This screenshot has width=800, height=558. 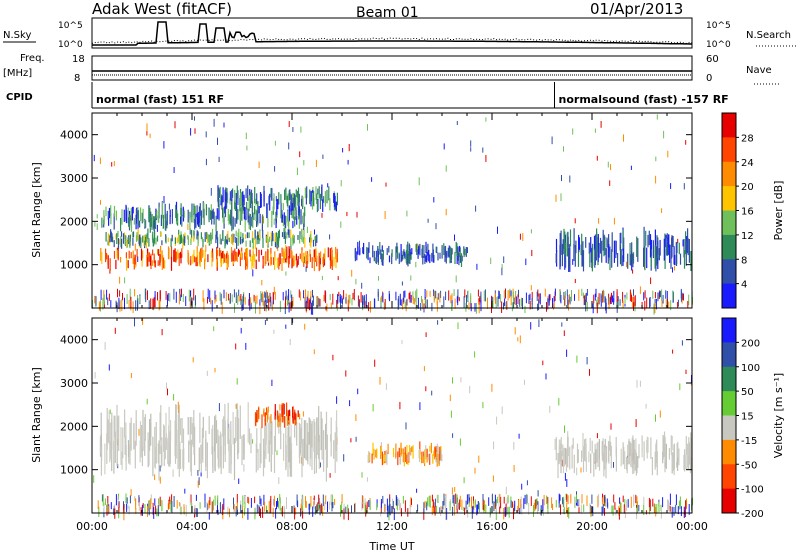 I want to click on freq-tick-top: 18, so click(x=78, y=59).